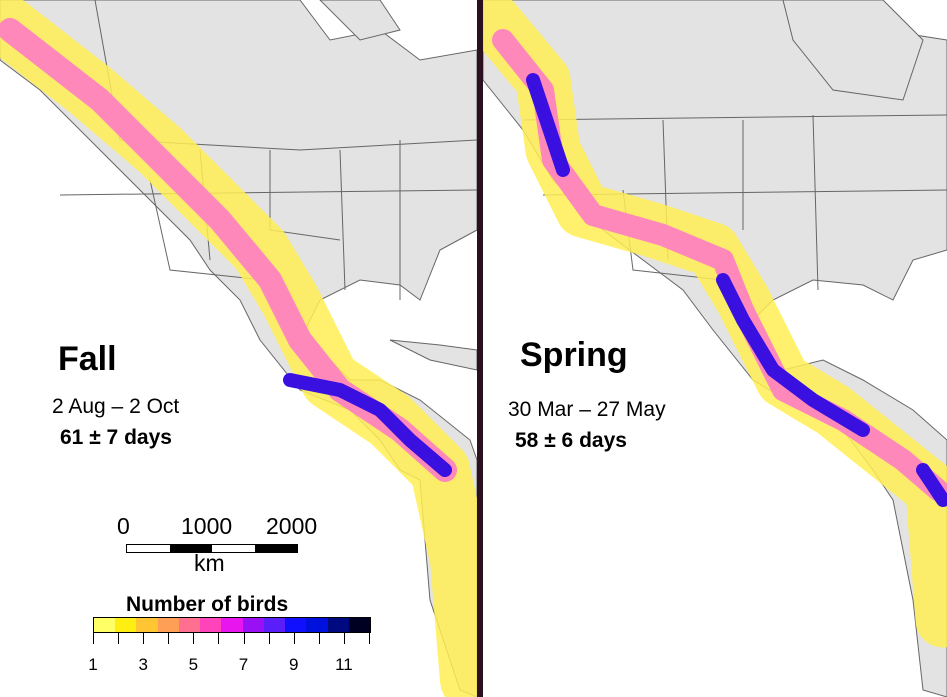 This screenshot has width=947, height=697. What do you see at coordinates (292, 526) in the screenshot?
I see `scale-label-2000: 2000` at bounding box center [292, 526].